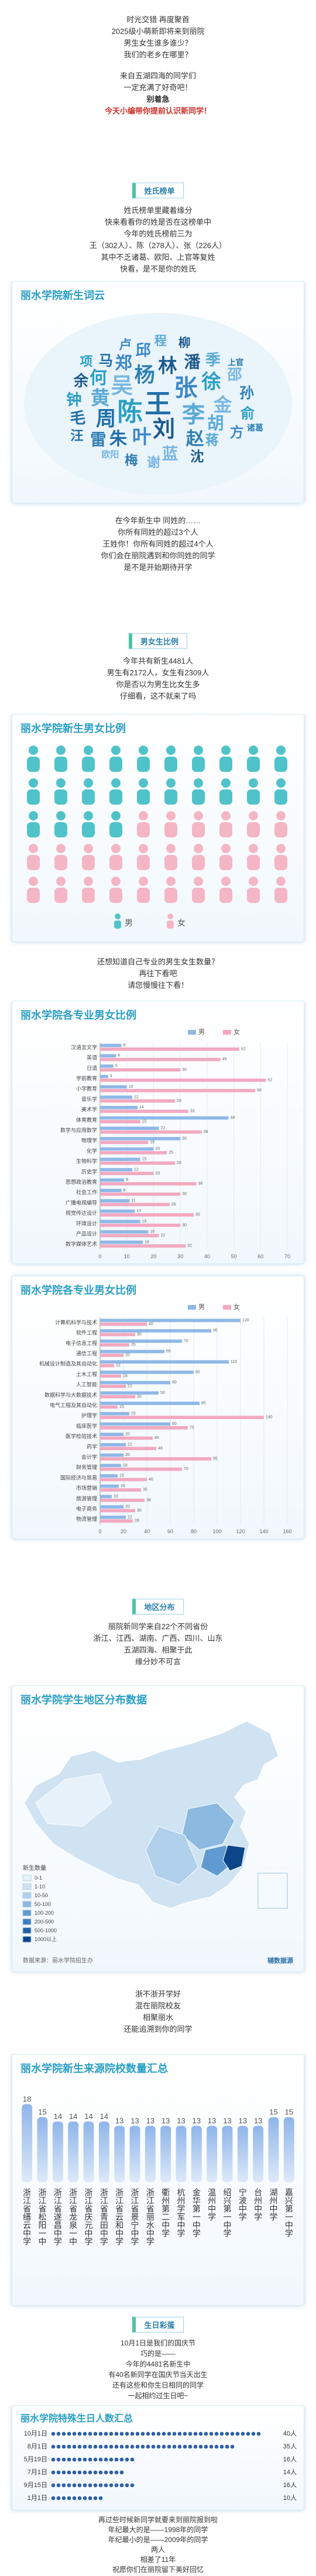  What do you see at coordinates (215, 1331) in the screenshot?
I see `value-label: 95` at bounding box center [215, 1331].